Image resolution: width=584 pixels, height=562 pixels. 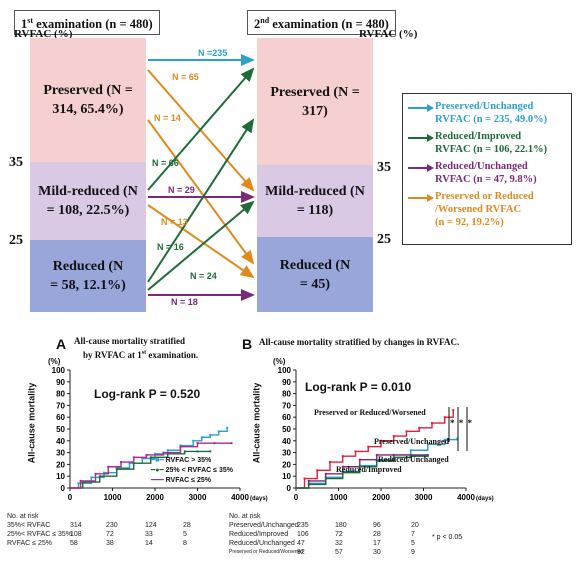 What do you see at coordinates (259, 499) in the screenshot?
I see `km-a-x-unit: (days)` at bounding box center [259, 499].